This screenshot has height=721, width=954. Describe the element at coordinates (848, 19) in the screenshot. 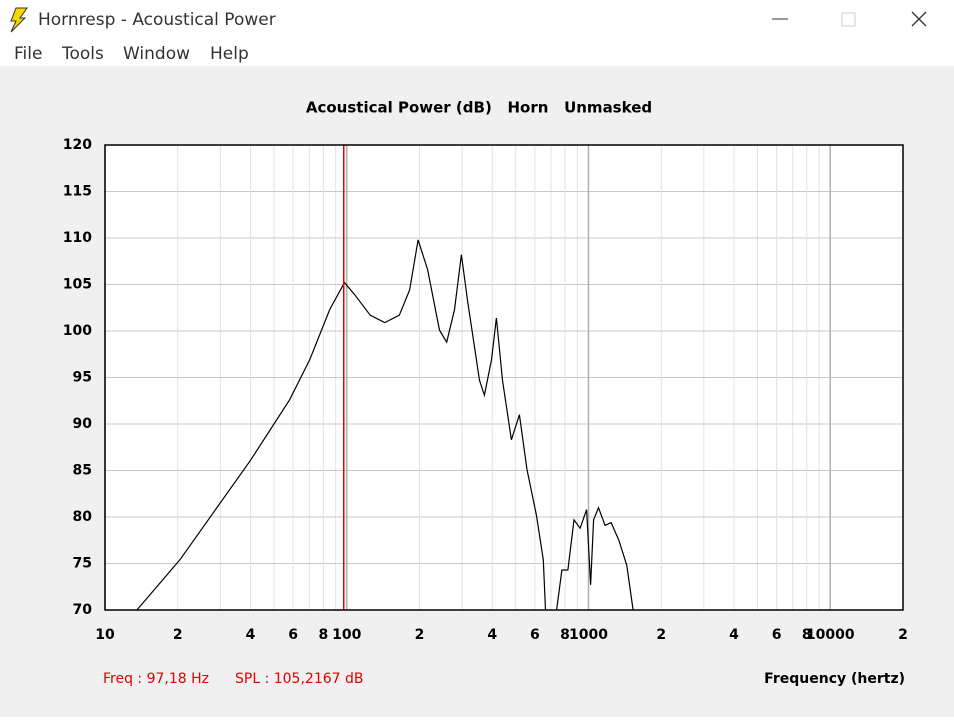

I see `maximize-button` at that location.